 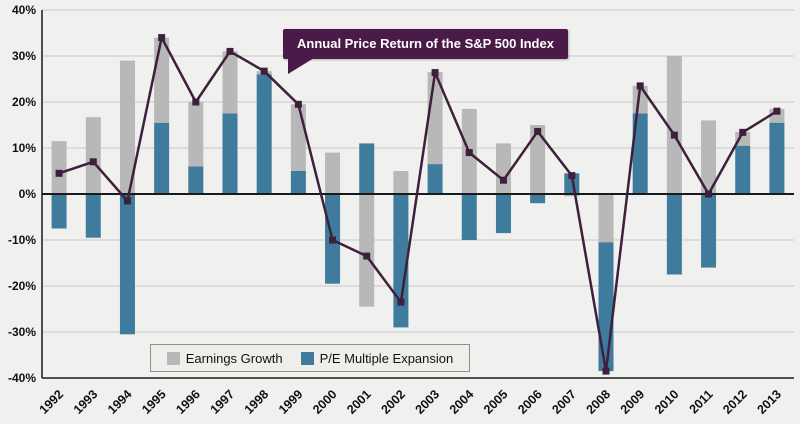 What do you see at coordinates (435, 73) in the screenshot?
I see `marker-2003` at bounding box center [435, 73].